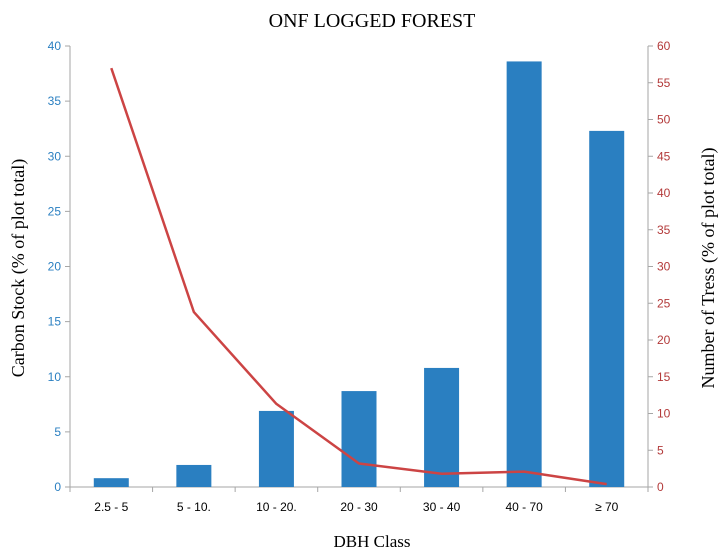  I want to click on x-tick-label: 2.5 - 5, so click(111, 507).